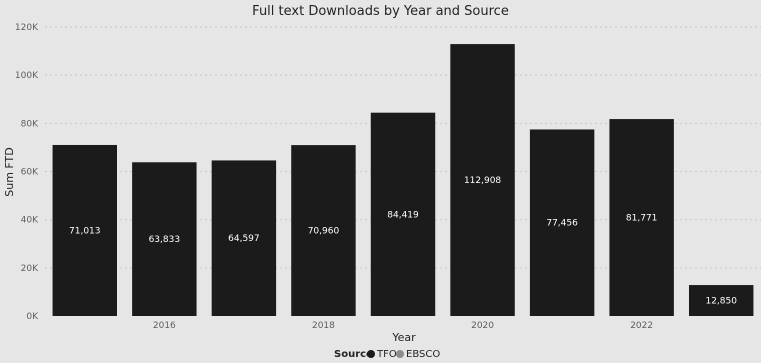 Image resolution: width=761 pixels, height=363 pixels. I want to click on legend-marker-tfo, so click(371, 354).